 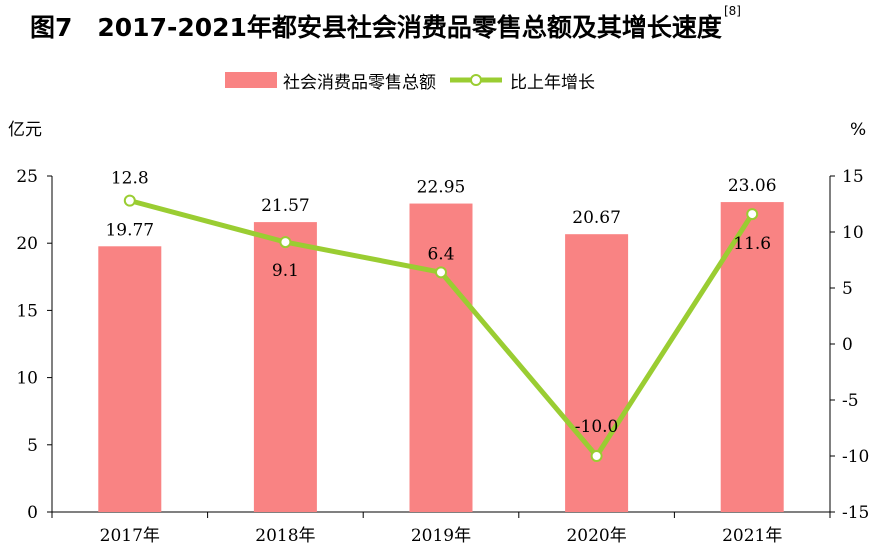 What do you see at coordinates (476, 80) in the screenshot?
I see `legend-line-swatch` at bounding box center [476, 80].